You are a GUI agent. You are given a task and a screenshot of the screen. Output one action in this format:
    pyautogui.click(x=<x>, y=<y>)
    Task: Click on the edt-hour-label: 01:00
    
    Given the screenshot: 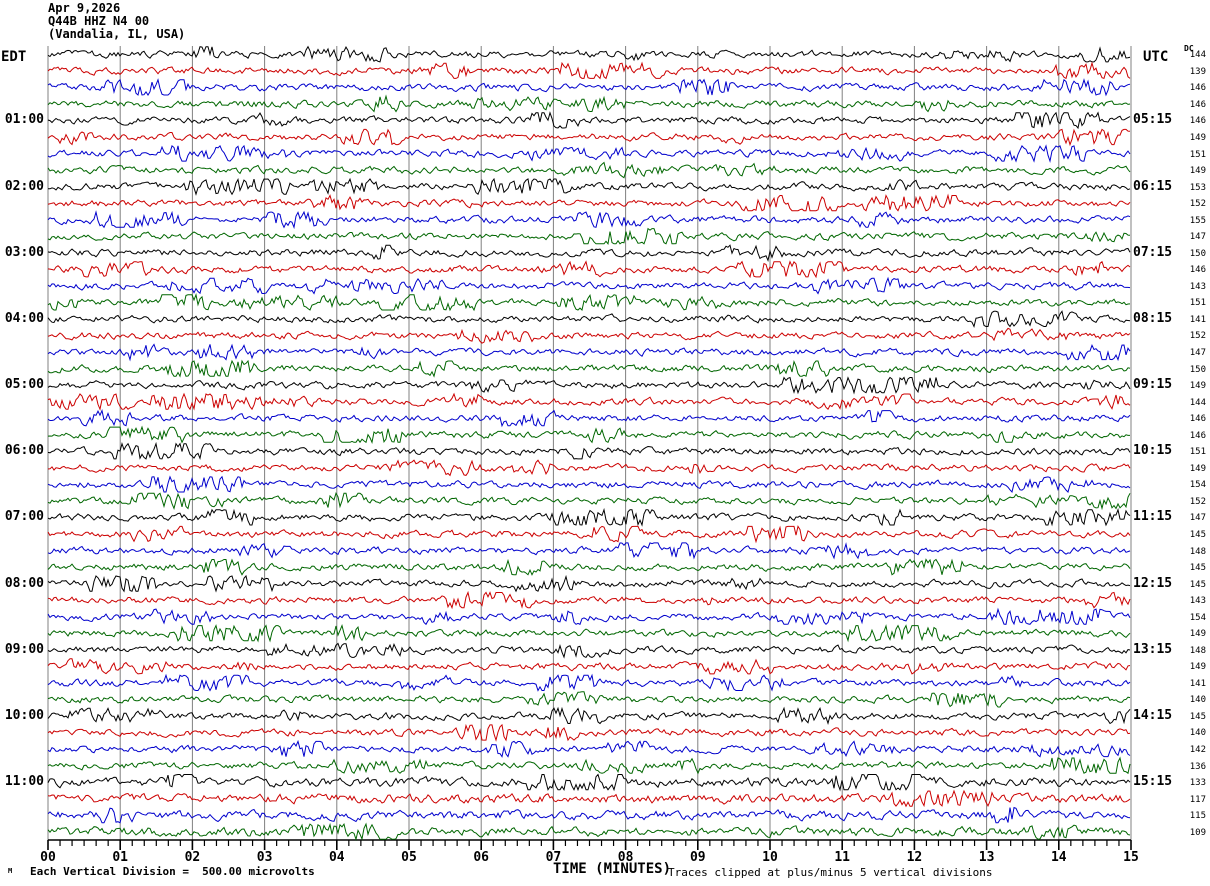 What is the action you would take?
    pyautogui.click(x=24, y=120)
    